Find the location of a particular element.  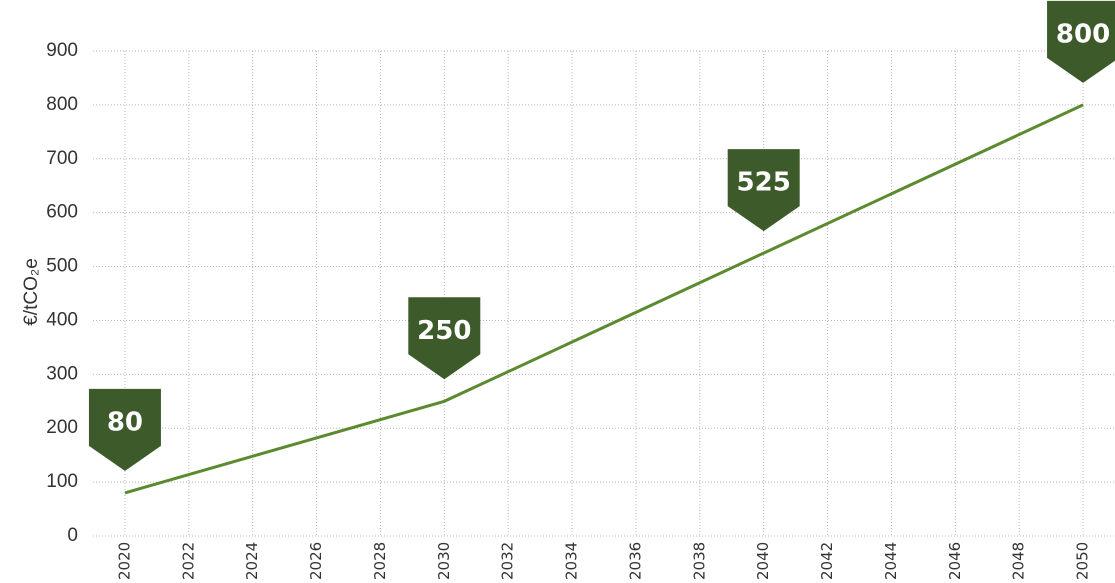

y-tick-label: 900 is located at coordinates (62, 50).